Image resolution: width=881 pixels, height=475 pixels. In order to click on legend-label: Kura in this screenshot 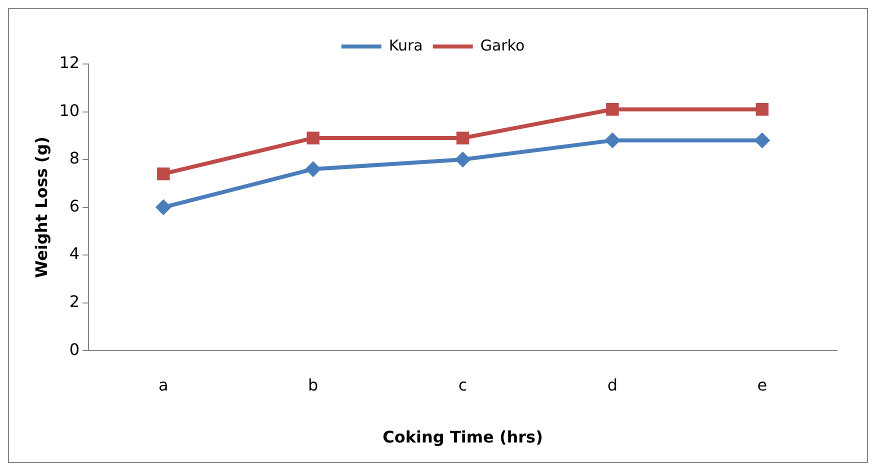, I will do `click(405, 45)`.